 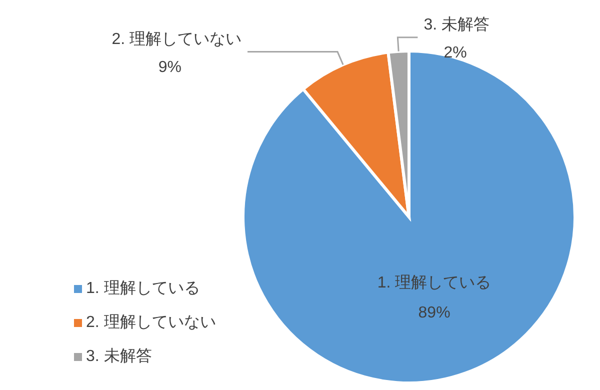 What do you see at coordinates (434, 313) in the screenshot?
I see `data-label: 89%` at bounding box center [434, 313].